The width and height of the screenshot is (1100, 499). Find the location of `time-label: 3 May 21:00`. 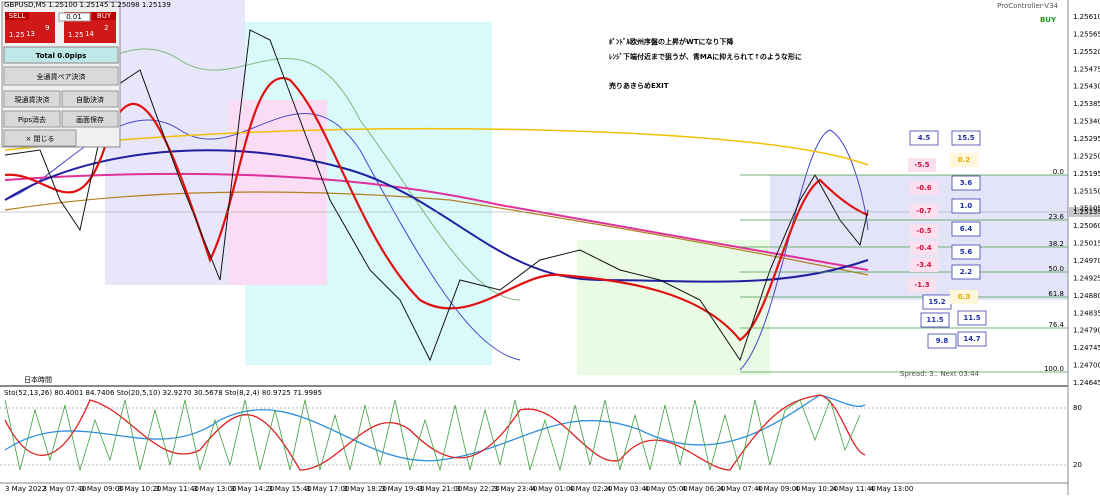

time-label: 3 May 21:00 is located at coordinates (441, 489).